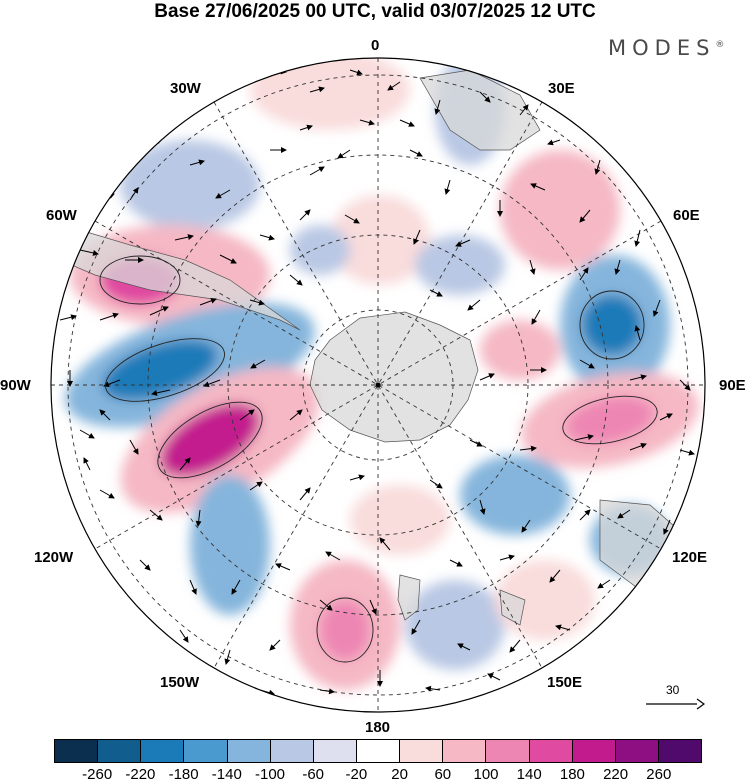 The image size is (750, 783). Describe the element at coordinates (226, 774) in the screenshot. I see `colorbar-tick-label: -140` at that location.